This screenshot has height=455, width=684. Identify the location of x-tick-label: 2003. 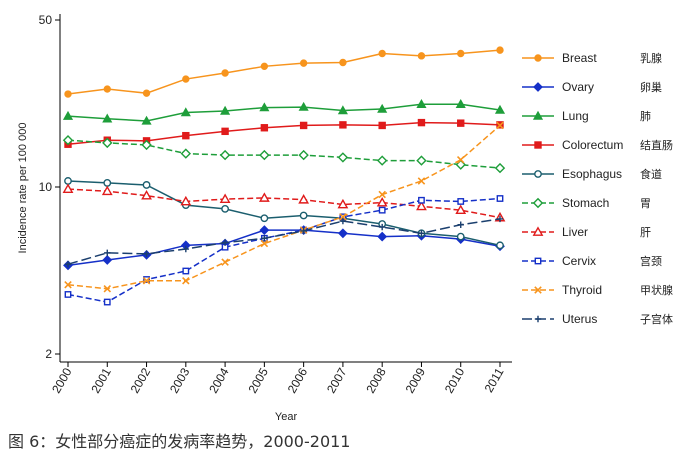
(180, 380).